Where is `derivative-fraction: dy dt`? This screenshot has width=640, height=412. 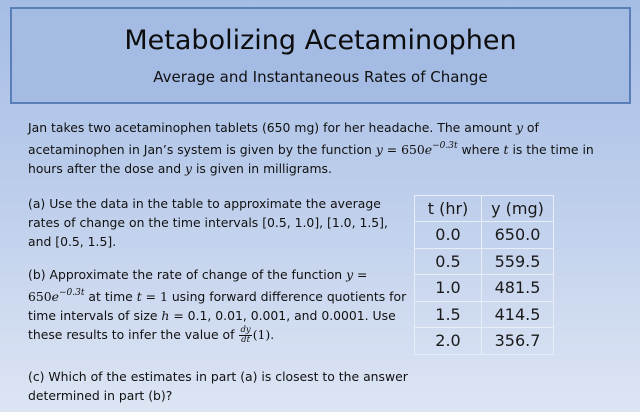
derivative-fraction: dy dt is located at coordinates (245, 335).